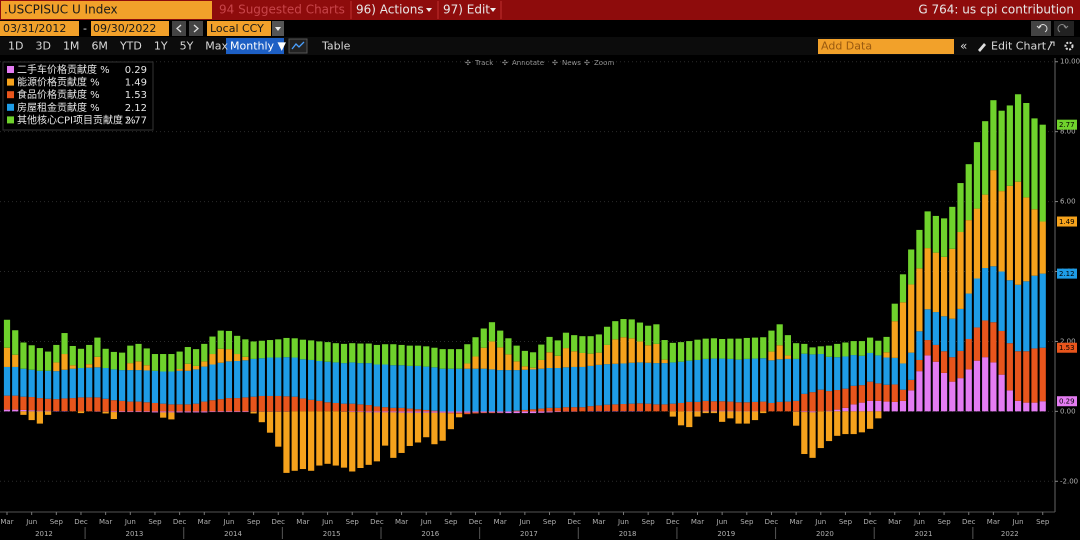 The height and width of the screenshot is (540, 1080). I want to click on period-button: 1M, so click(71, 46).